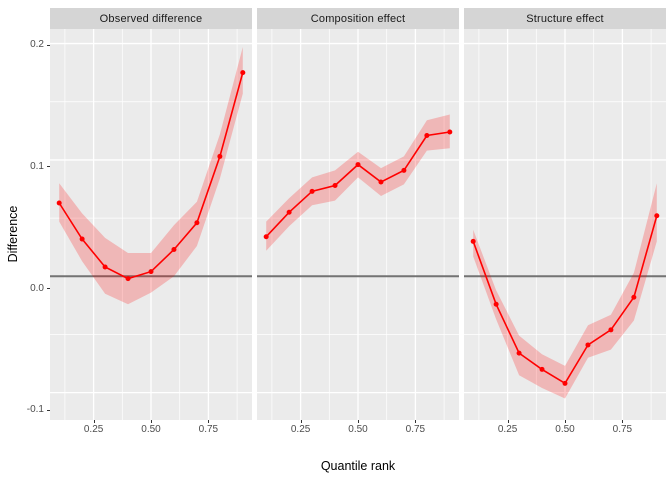 This screenshot has width=672, height=480. I want to click on facet-strip: Observed difference, so click(151, 19).